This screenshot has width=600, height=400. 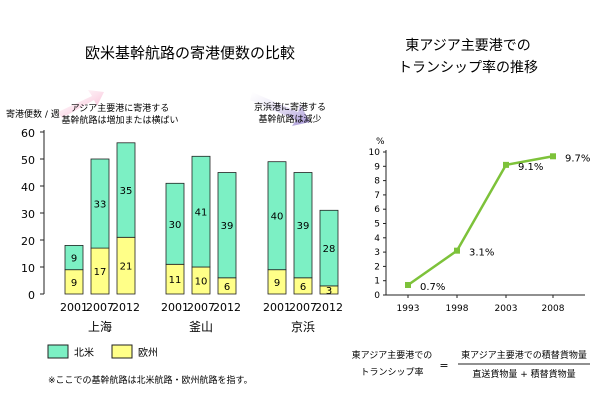 I want to click on annotation-decrease-line1: 京浜港に寄港する, so click(x=290, y=107).